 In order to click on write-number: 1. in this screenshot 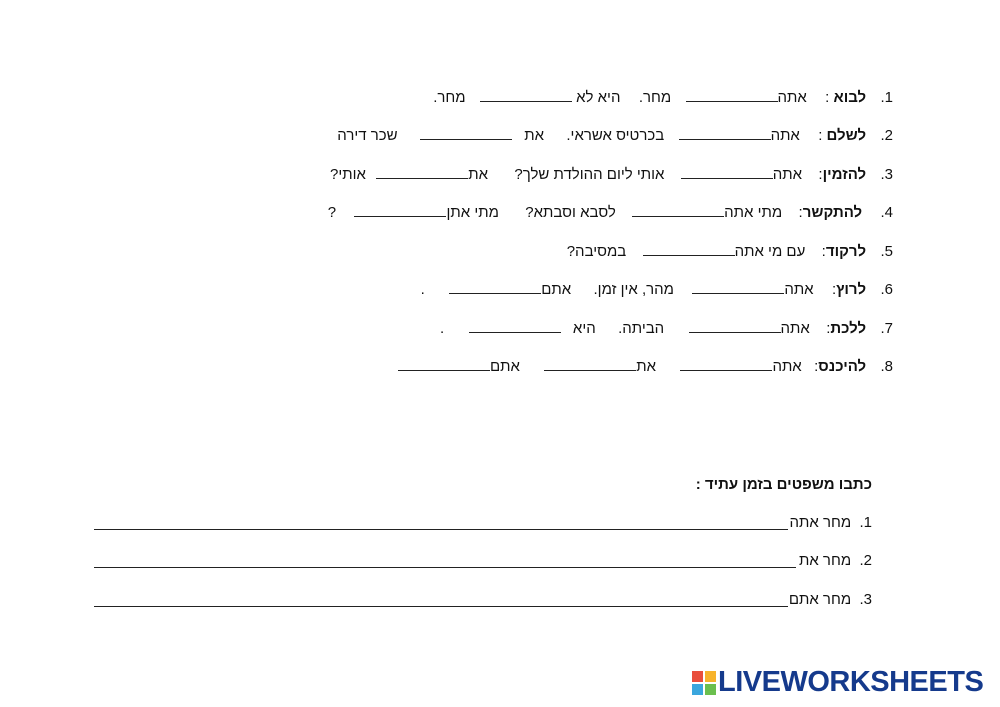, I will do `click(865, 522)`.